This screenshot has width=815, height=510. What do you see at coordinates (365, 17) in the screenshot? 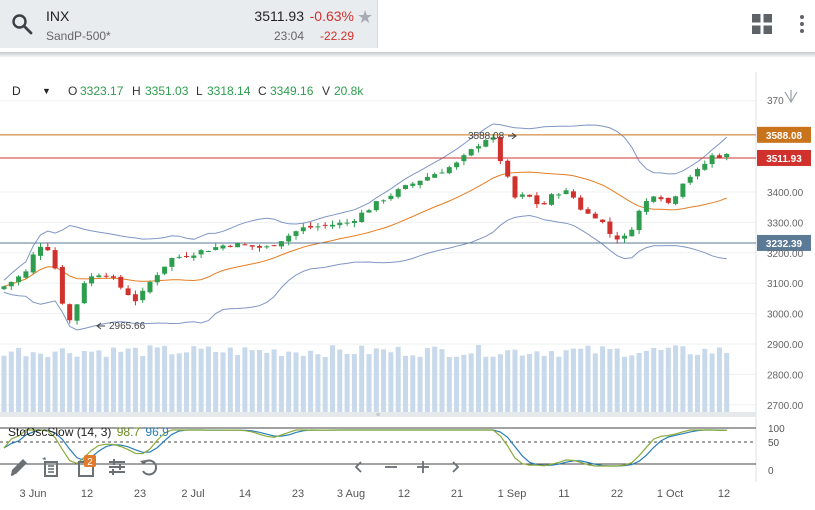
I see `star-icon: ★` at bounding box center [365, 17].